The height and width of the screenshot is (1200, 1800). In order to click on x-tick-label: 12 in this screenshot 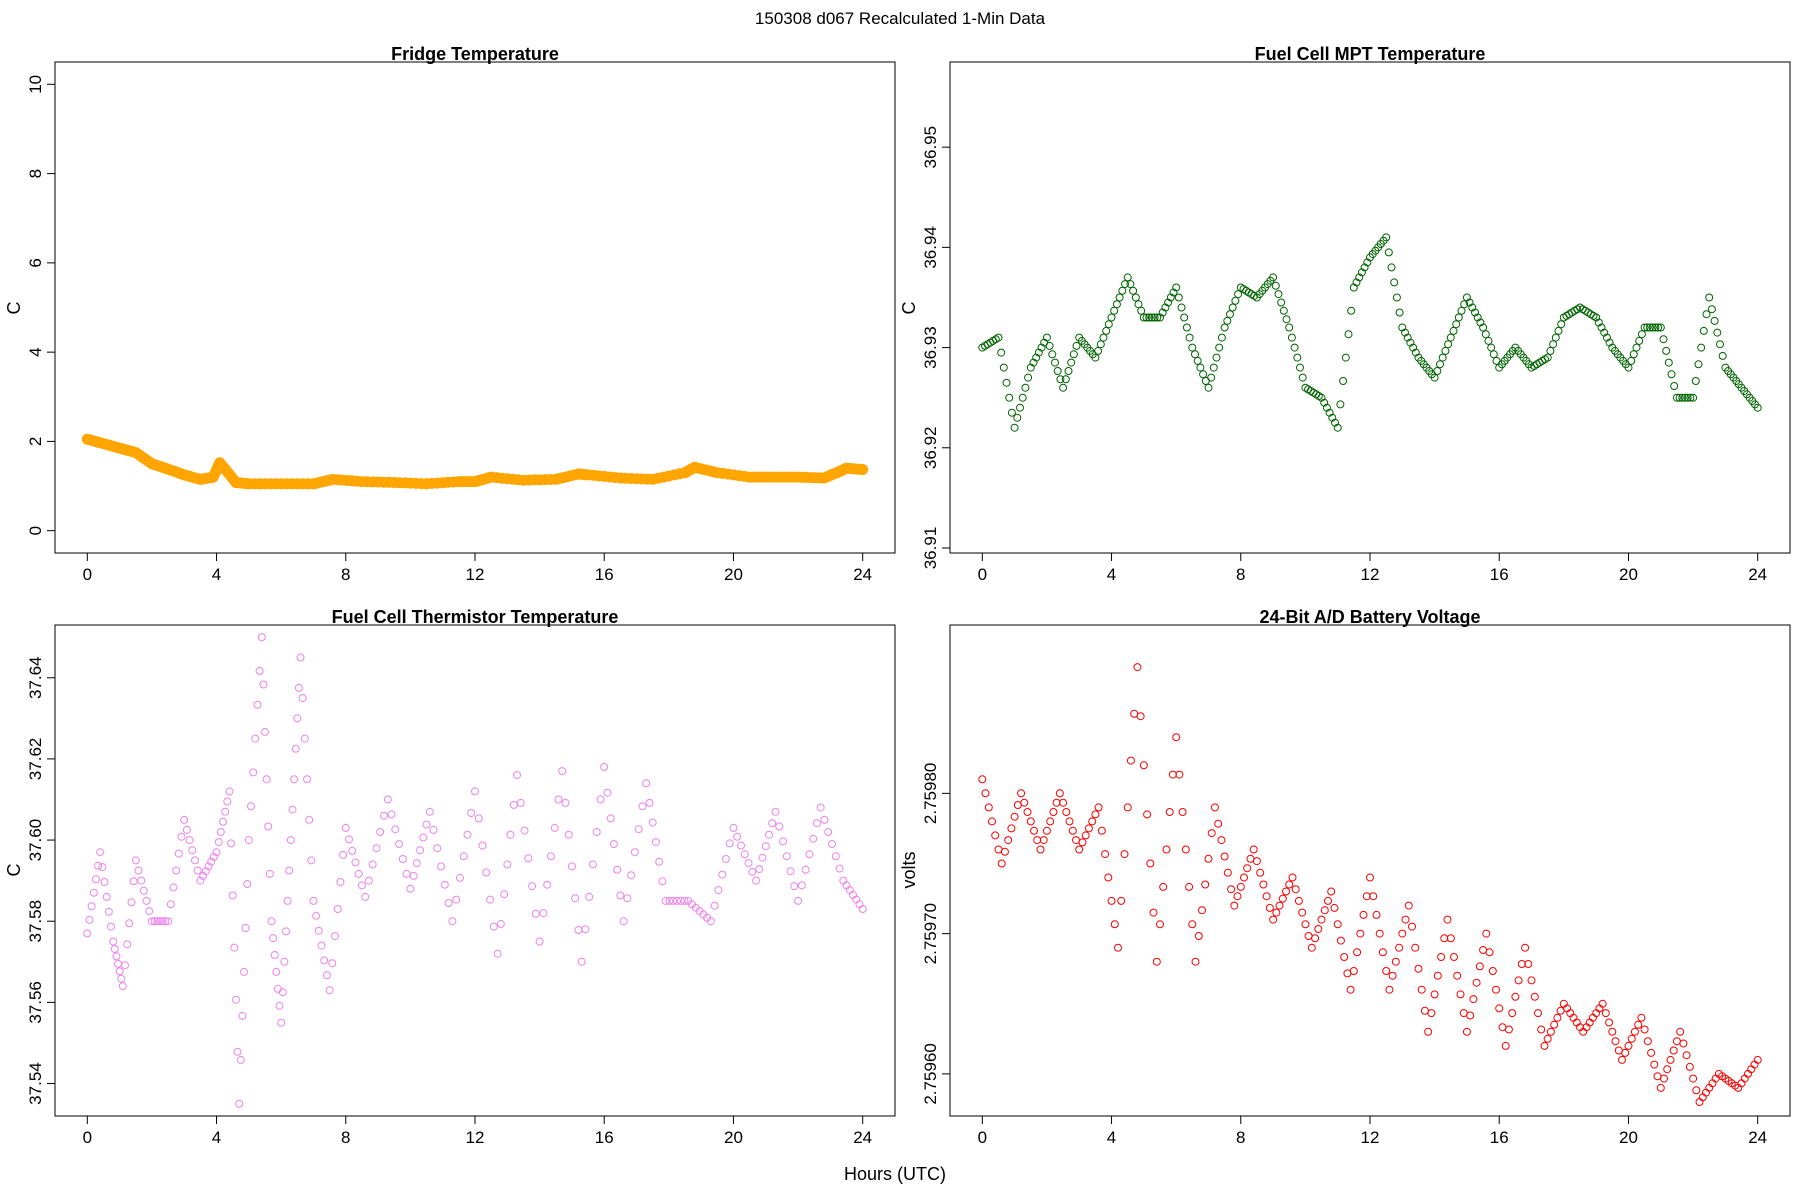, I will do `click(1370, 574)`.